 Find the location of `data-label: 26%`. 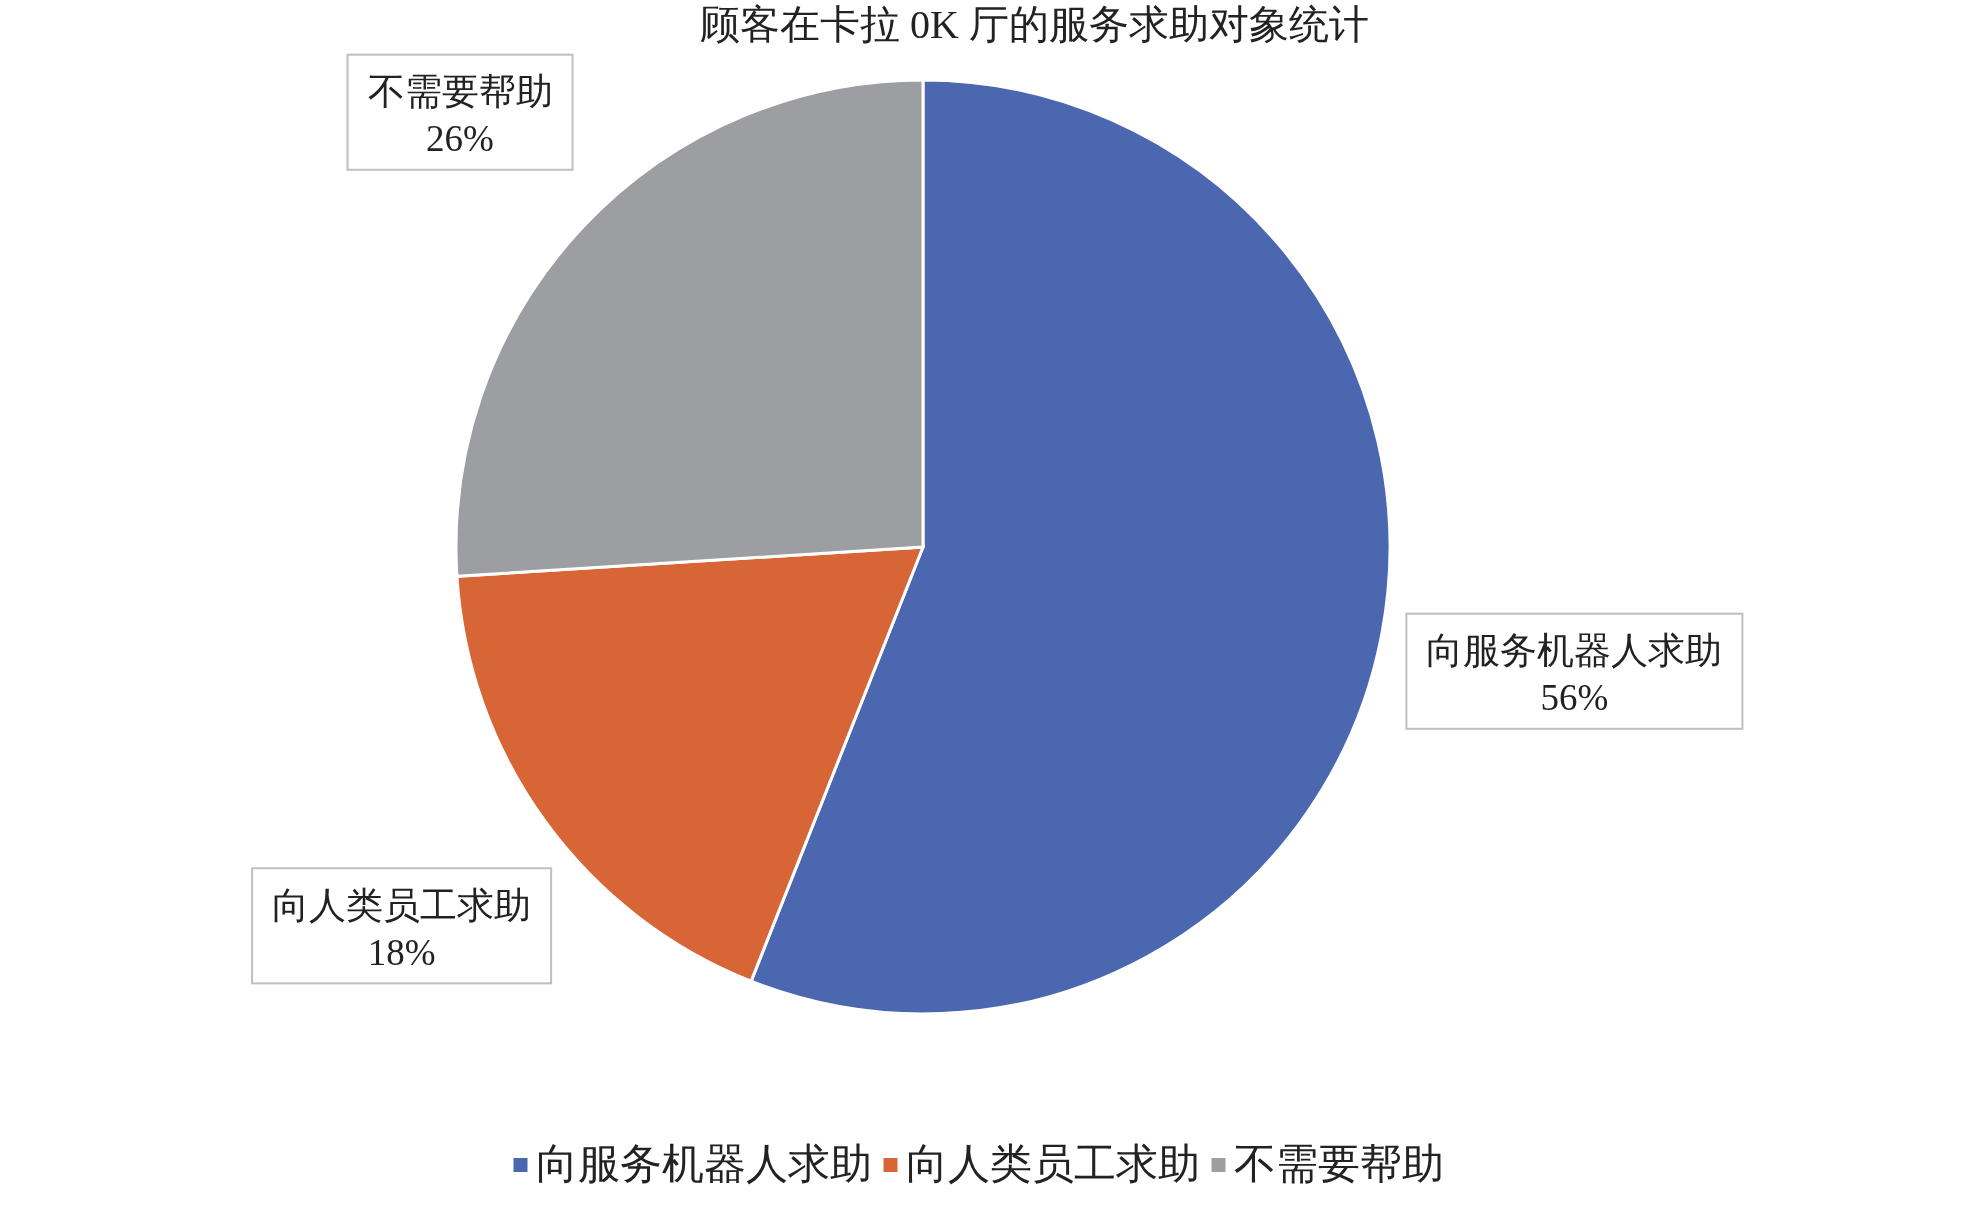

data-label: 26% is located at coordinates (460, 139).